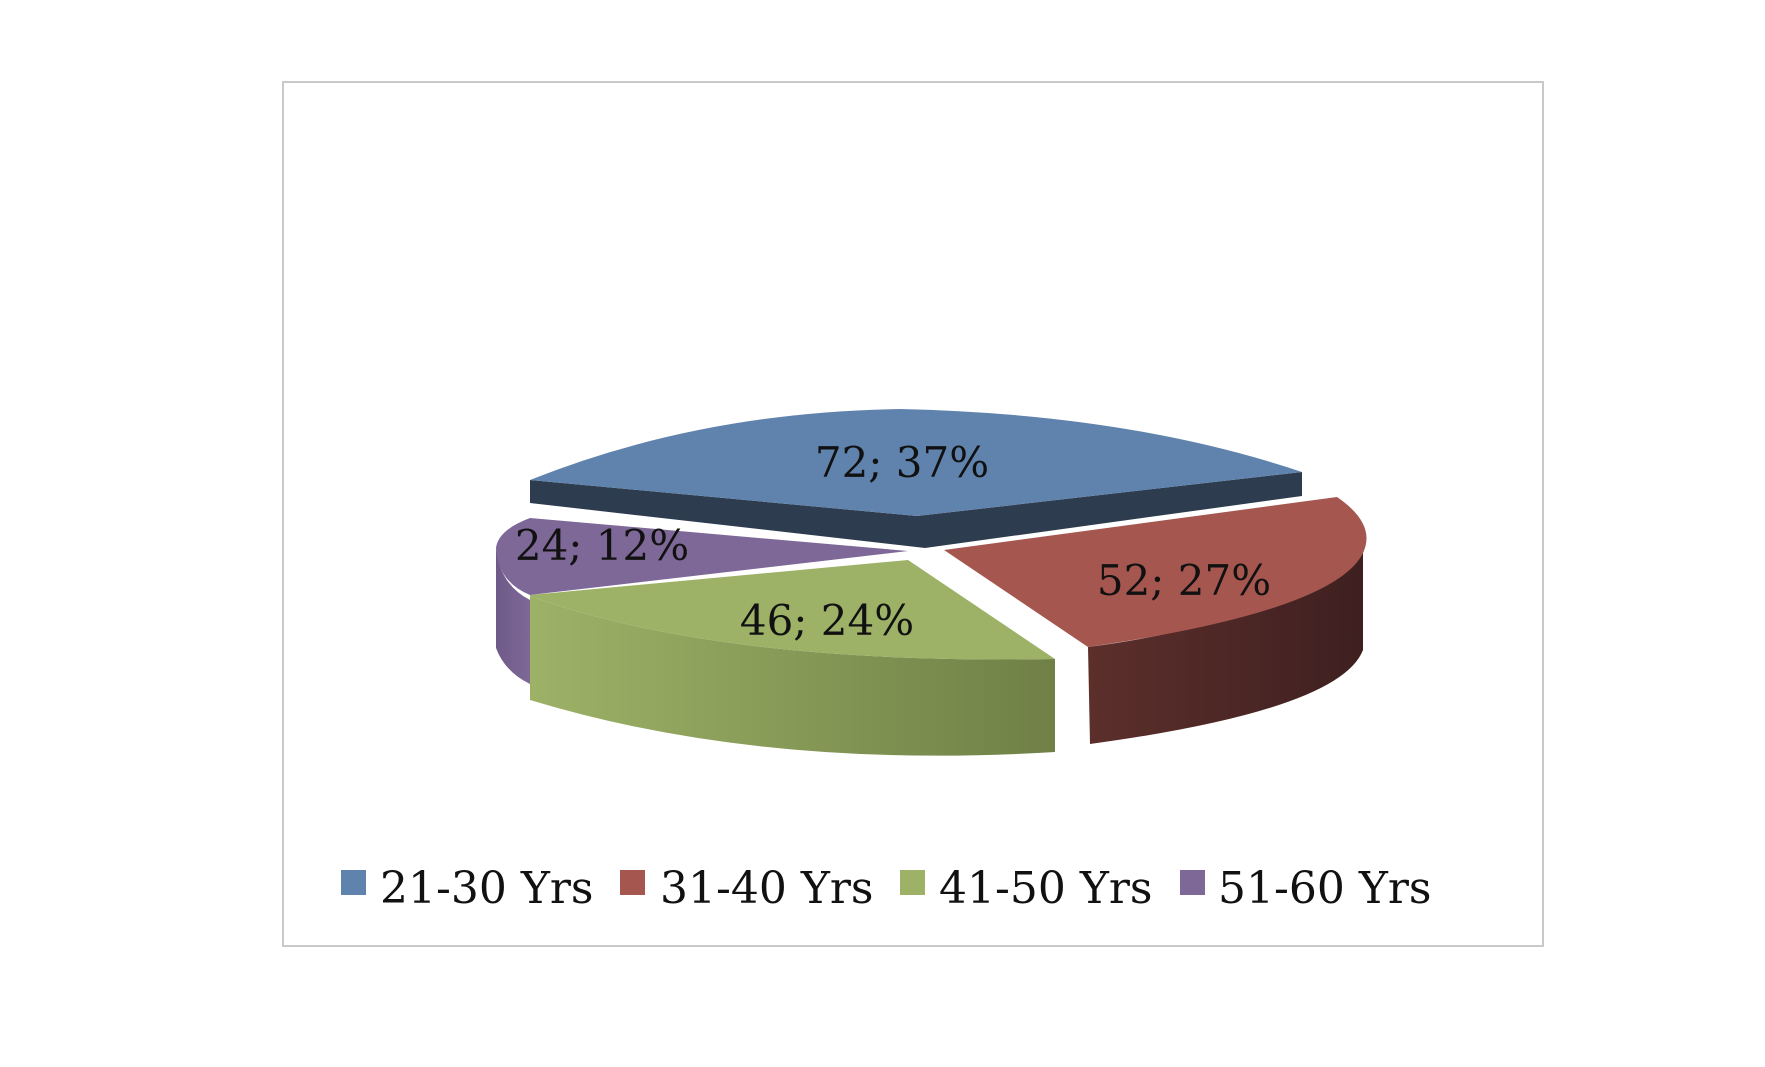  Describe the element at coordinates (353, 882) in the screenshot. I see `legend-swatch-21-30-yrs` at that location.